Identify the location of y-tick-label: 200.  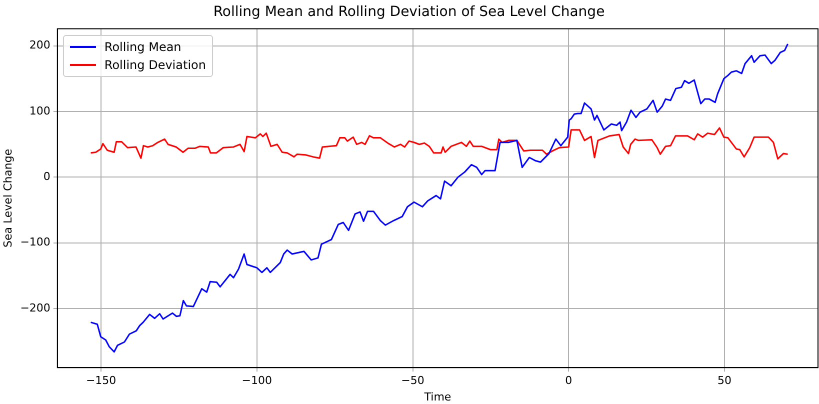
(39, 45).